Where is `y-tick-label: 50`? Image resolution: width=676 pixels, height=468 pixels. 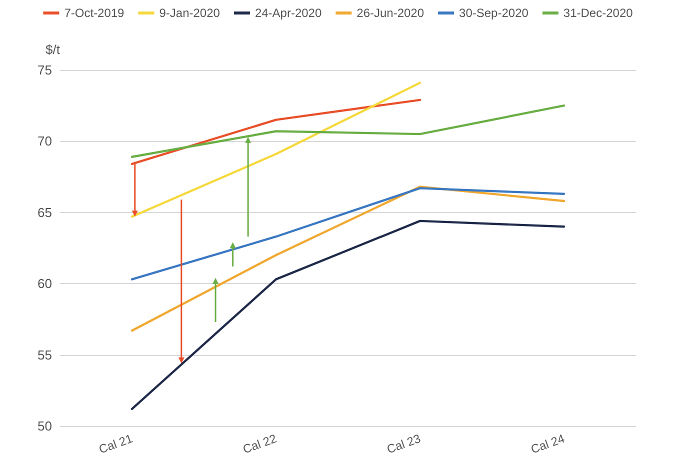 y-tick-label: 50 is located at coordinates (45, 426).